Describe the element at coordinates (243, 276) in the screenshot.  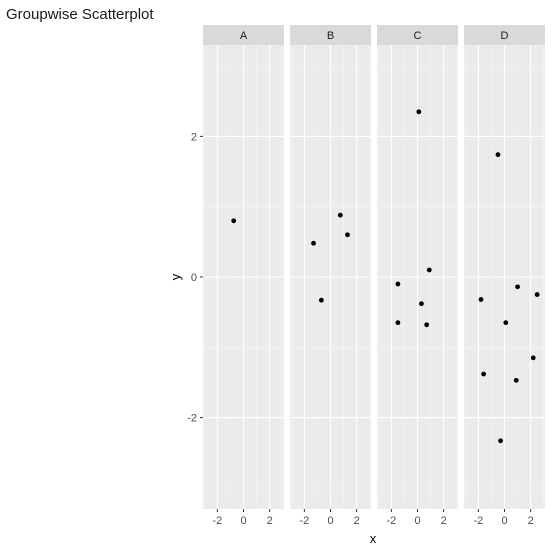
I see `facet-panel-a: A -2 0 2` at that location.